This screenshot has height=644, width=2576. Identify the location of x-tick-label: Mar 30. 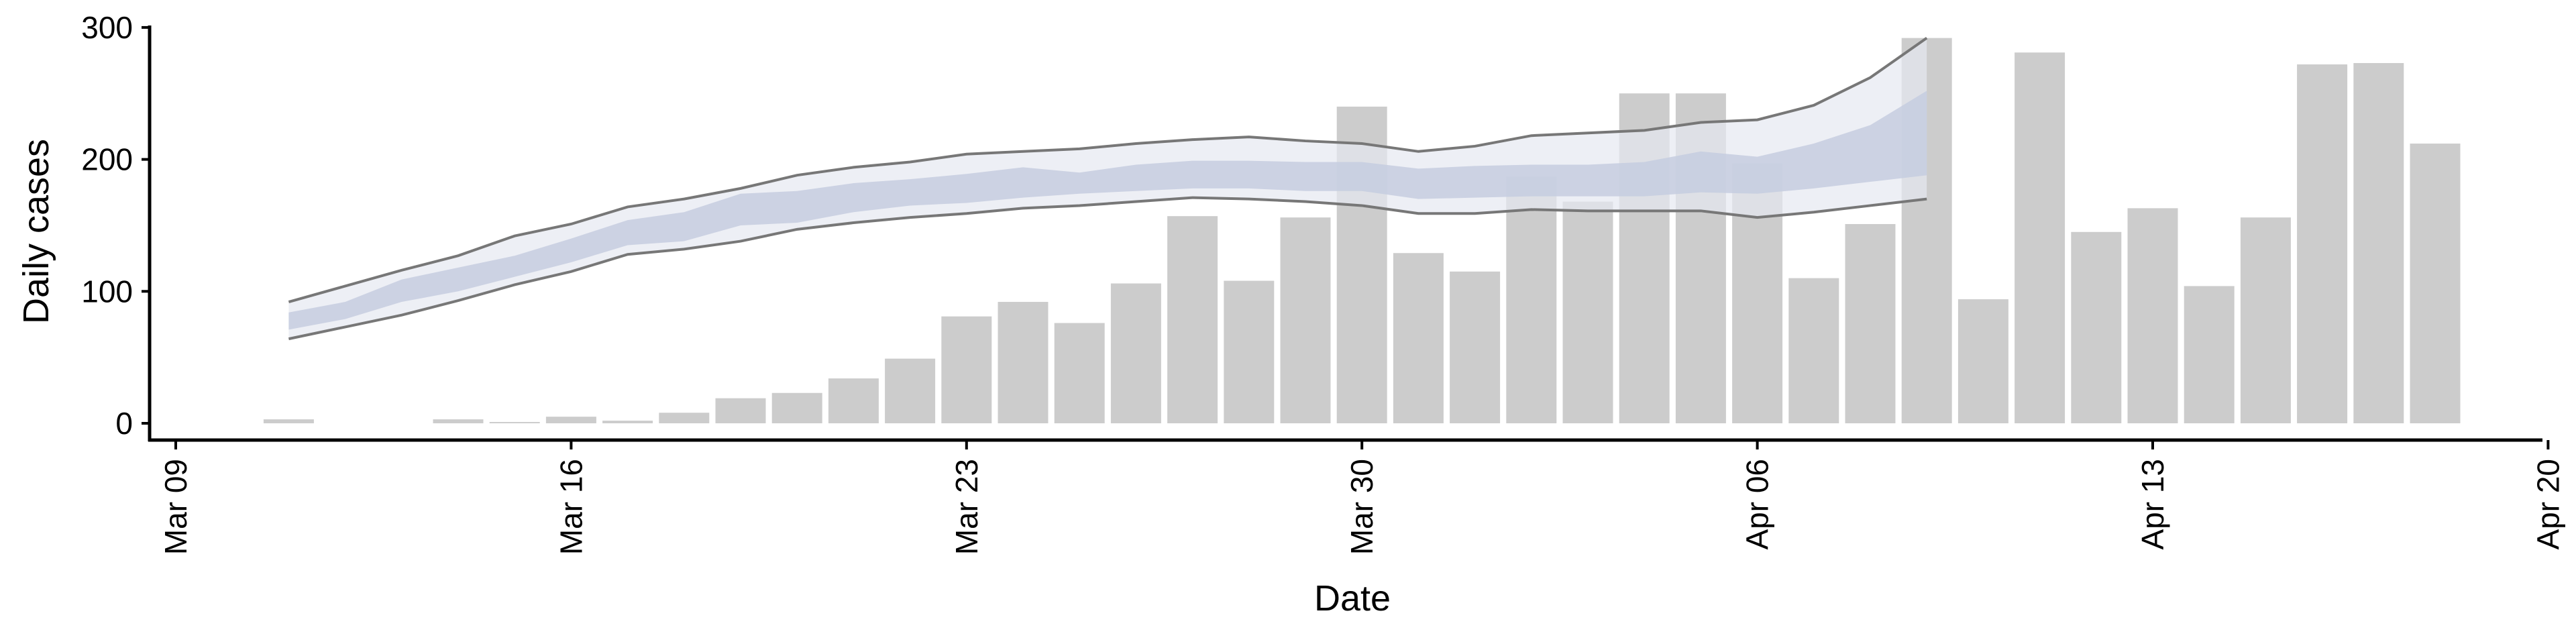
(1361, 507).